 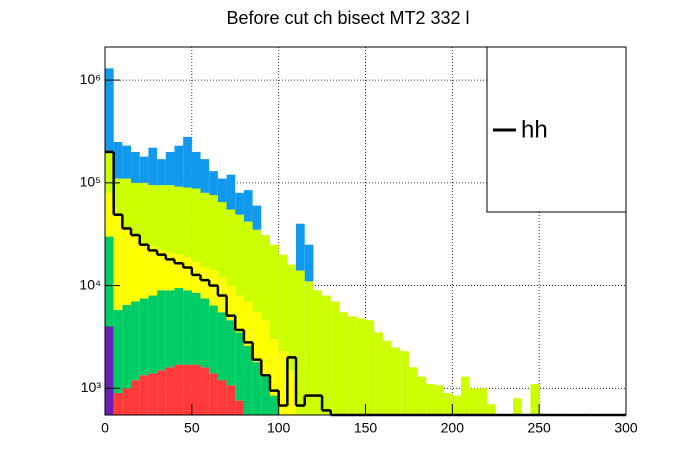 I want to click on x-tick-label: 150, so click(x=366, y=428).